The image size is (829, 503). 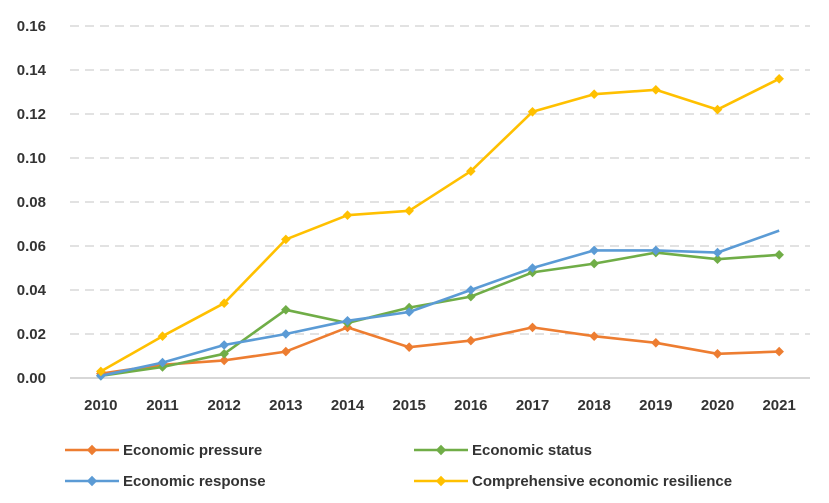 I want to click on x-tick-label: 2012, so click(x=223, y=405).